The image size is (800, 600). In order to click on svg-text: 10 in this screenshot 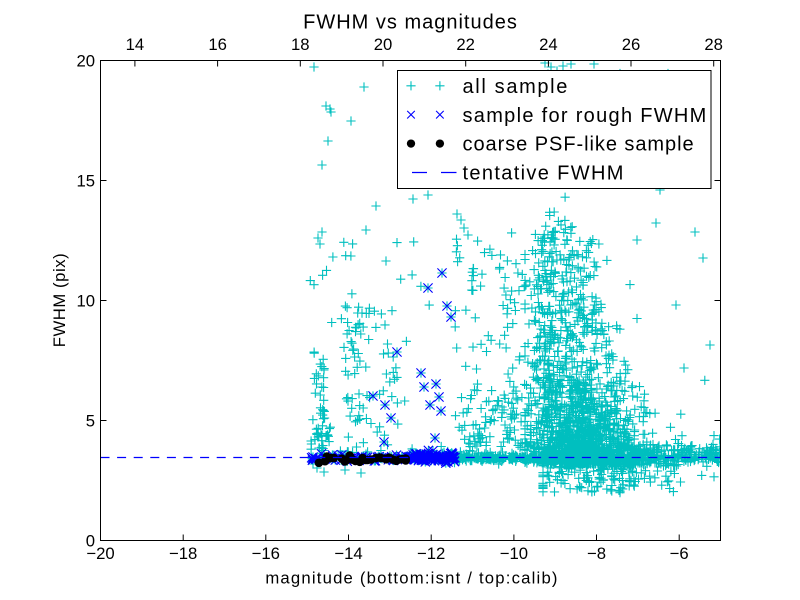, I will do `click(85, 300)`.